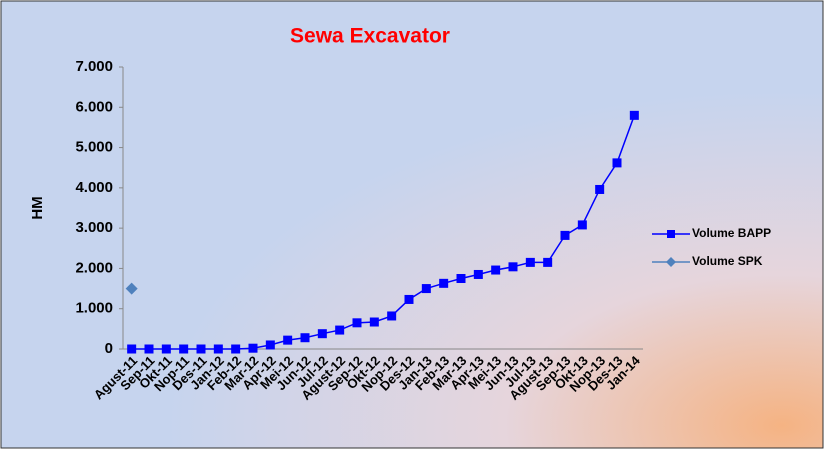 Image resolution: width=825 pixels, height=450 pixels. Describe the element at coordinates (94, 227) in the screenshot. I see `y-tick-label: 3.000` at that location.